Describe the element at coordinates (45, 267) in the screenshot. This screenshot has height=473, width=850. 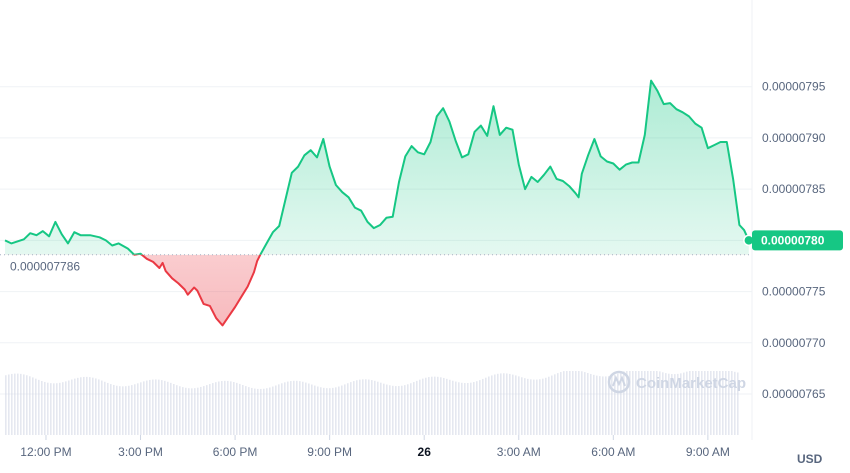
I see `reference-value-label: 0.000007786` at that location.